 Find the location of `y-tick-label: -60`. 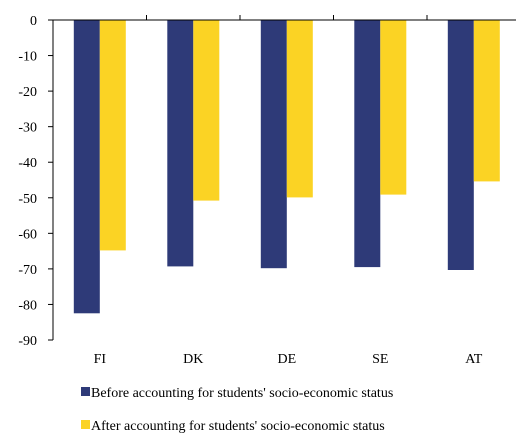

y-tick-label: -60 is located at coordinates (27, 234).